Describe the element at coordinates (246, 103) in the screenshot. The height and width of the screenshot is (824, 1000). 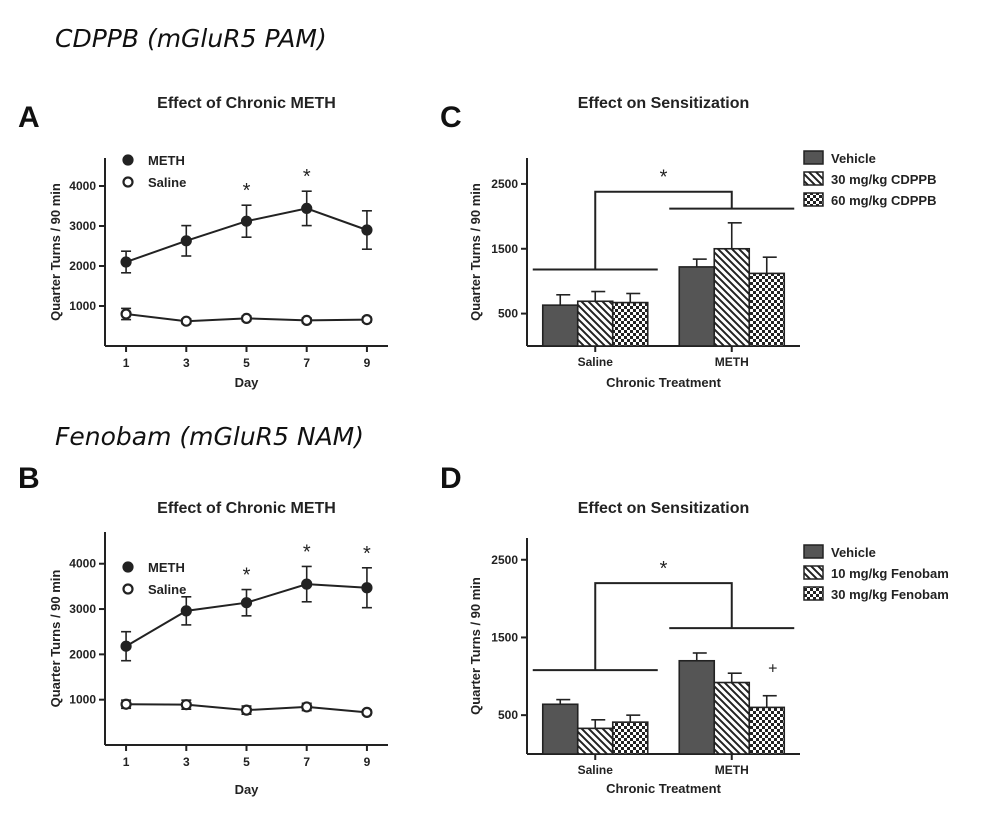
I see `chart-title: Effect of Chronic METH` at that location.